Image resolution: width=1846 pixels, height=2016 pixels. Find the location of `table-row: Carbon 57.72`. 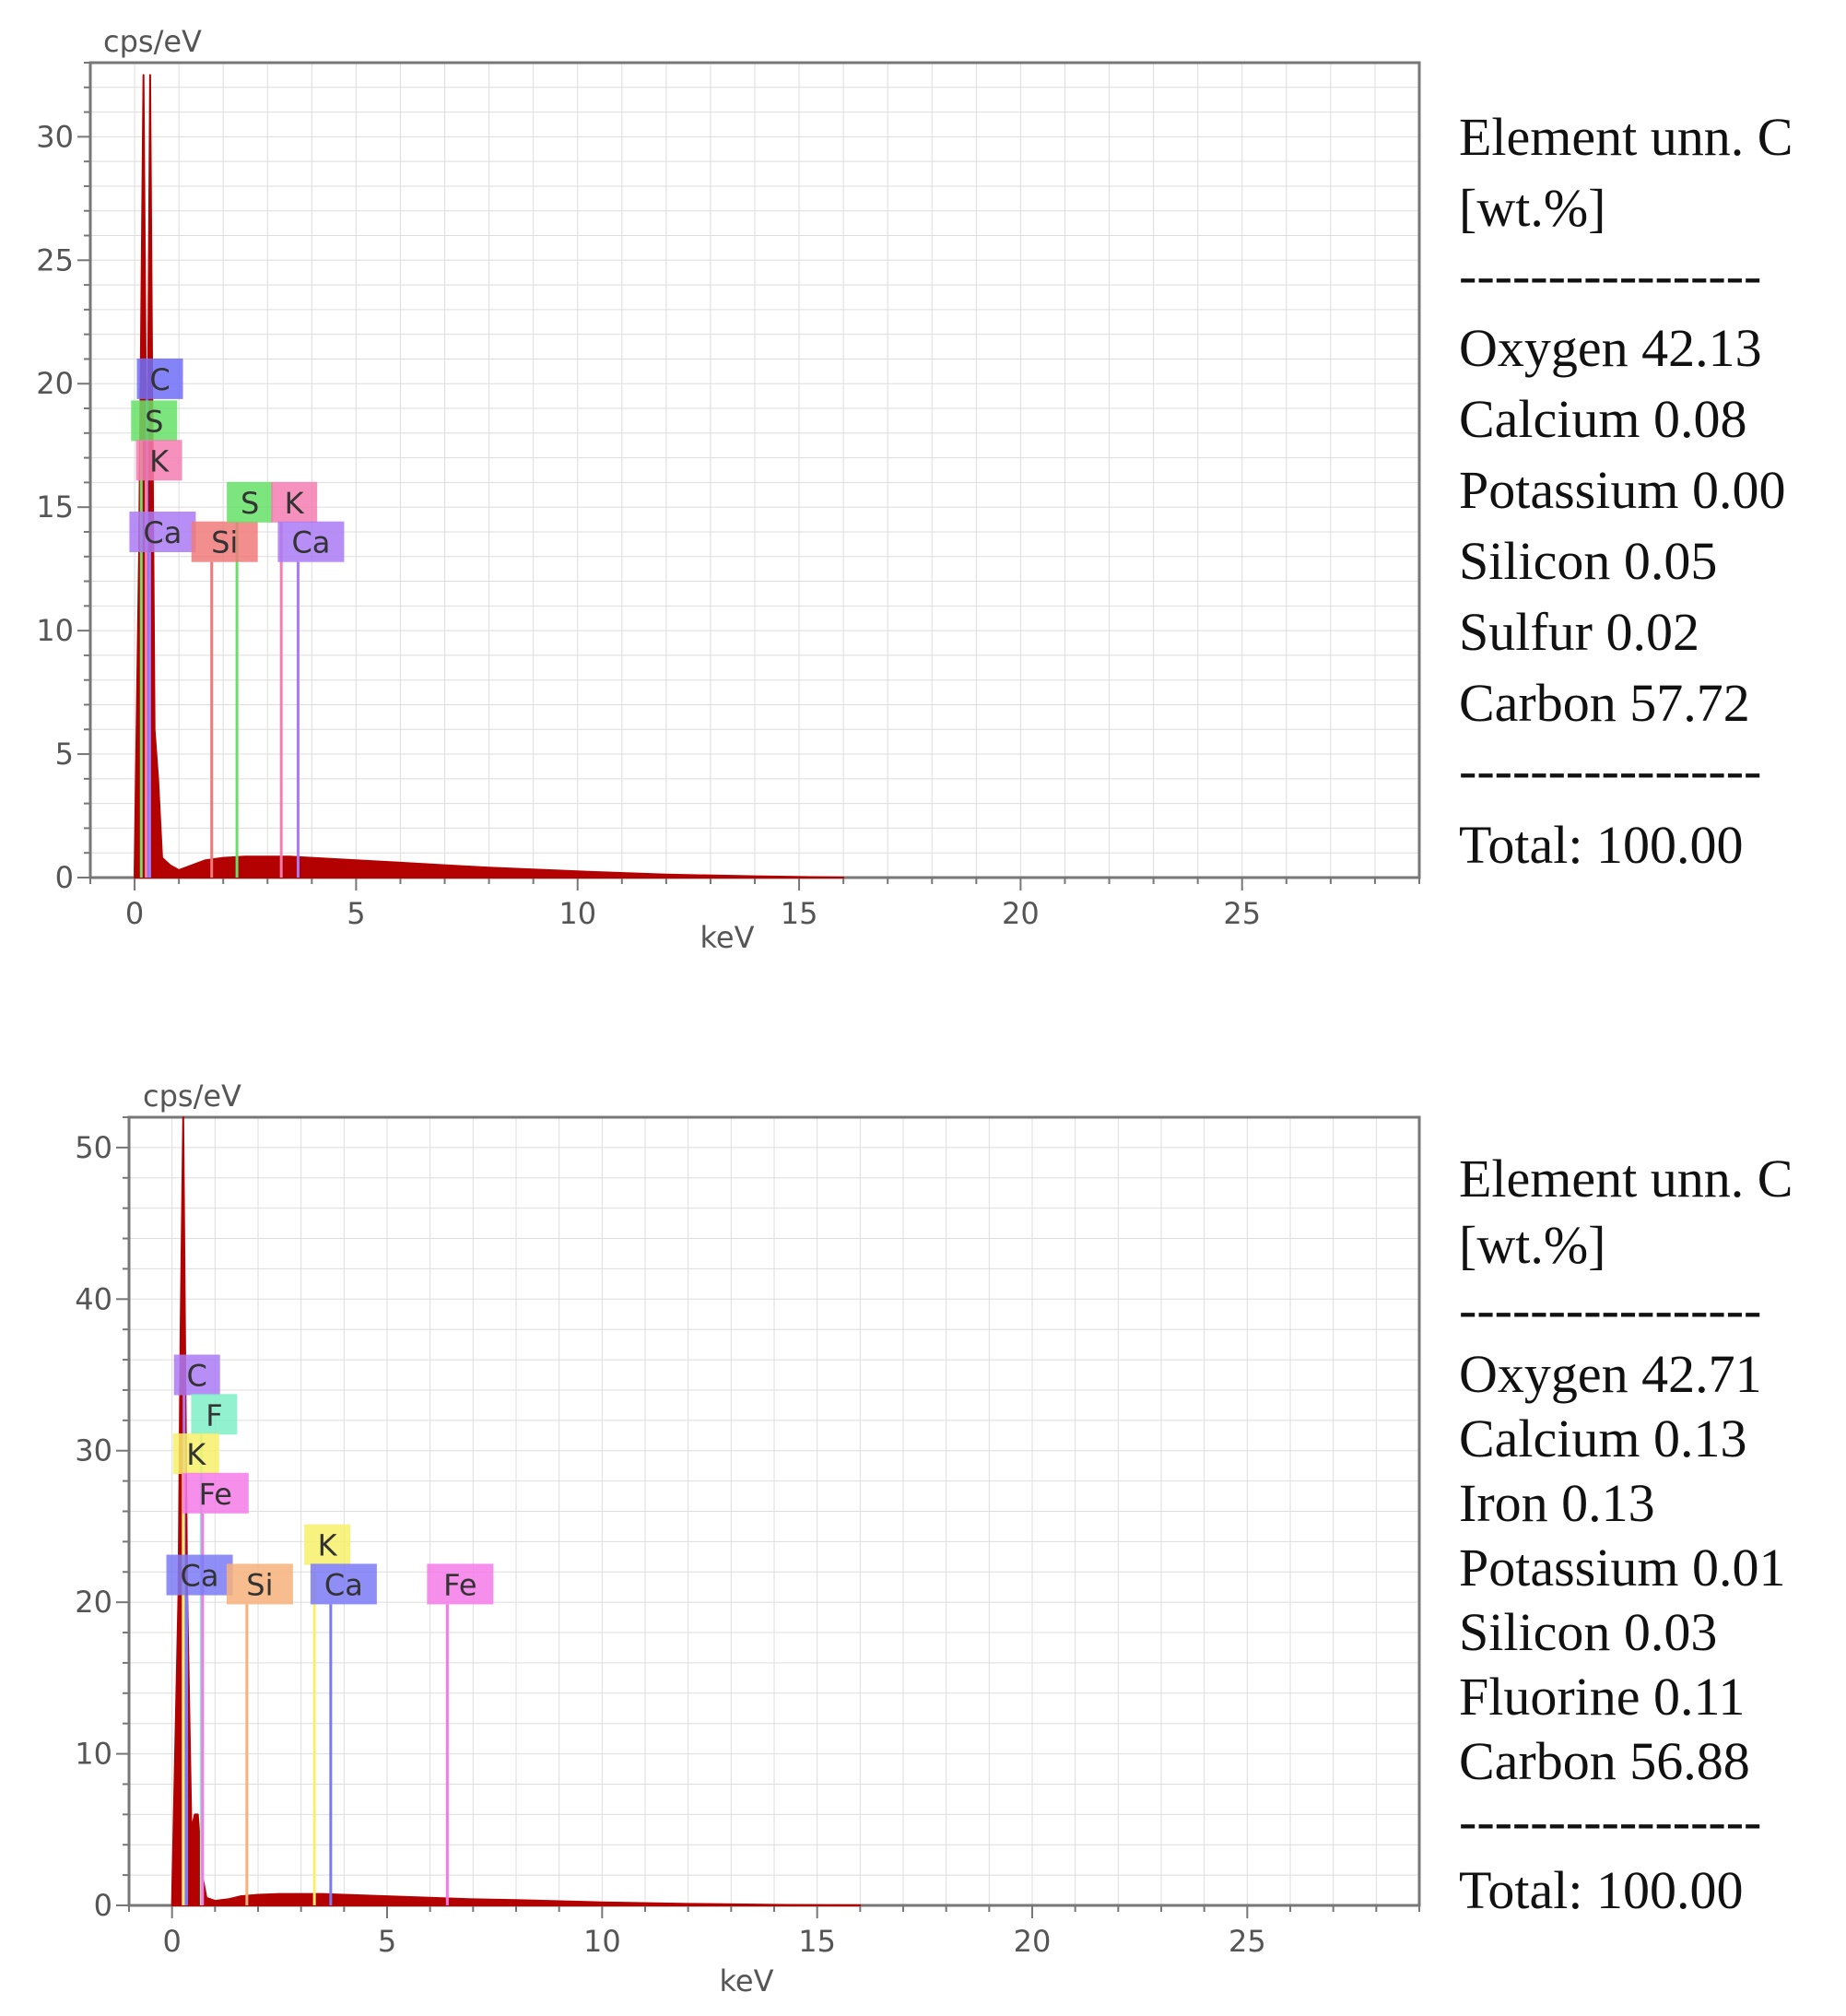

table-row: Carbon 57.72 is located at coordinates (1604, 703).